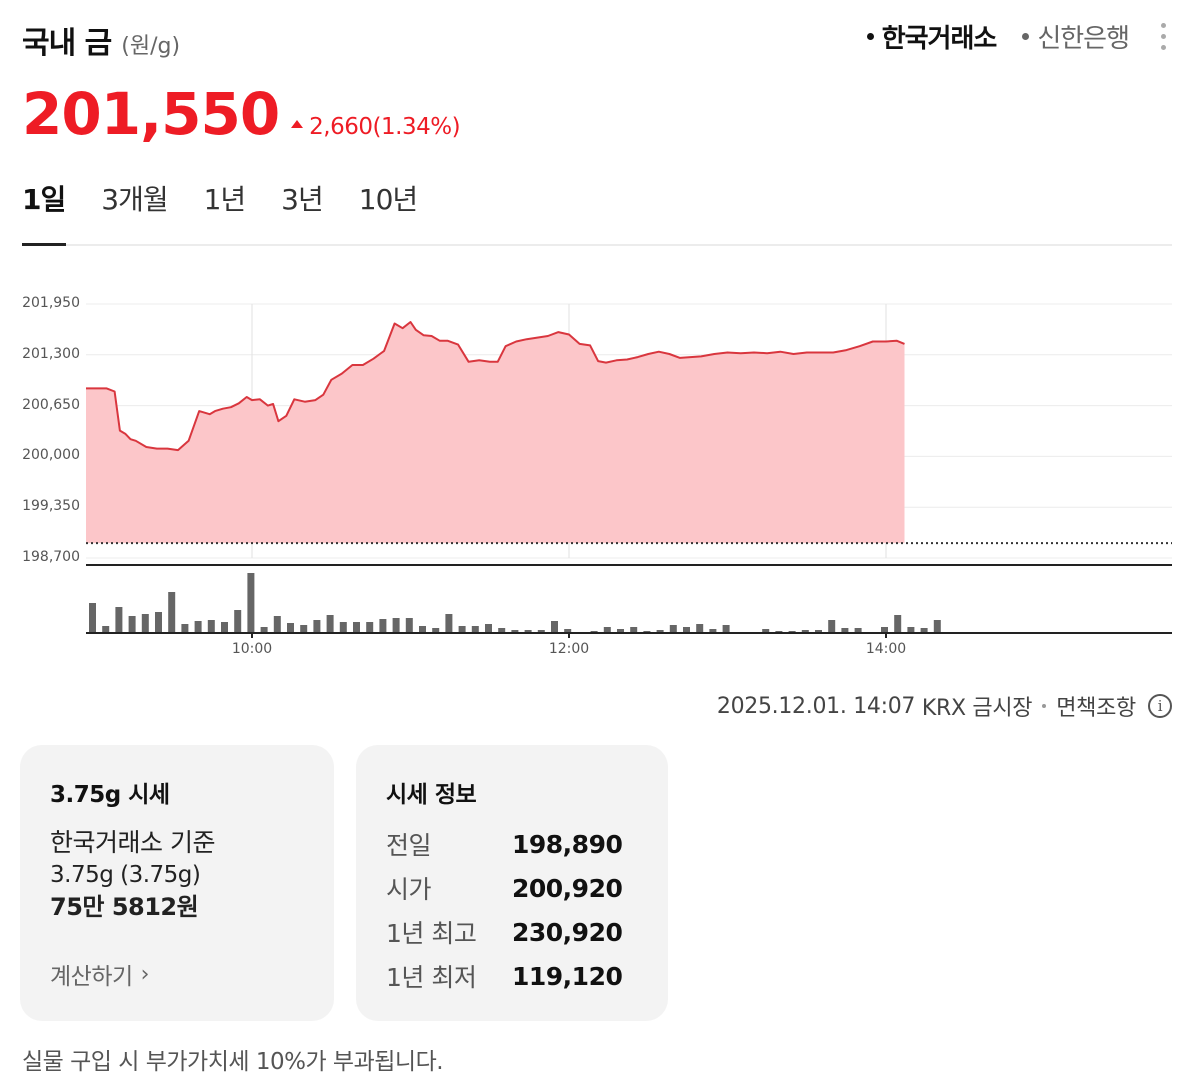 The image size is (1200, 1091). I want to click on tab-10y: 10년, so click(388, 199).